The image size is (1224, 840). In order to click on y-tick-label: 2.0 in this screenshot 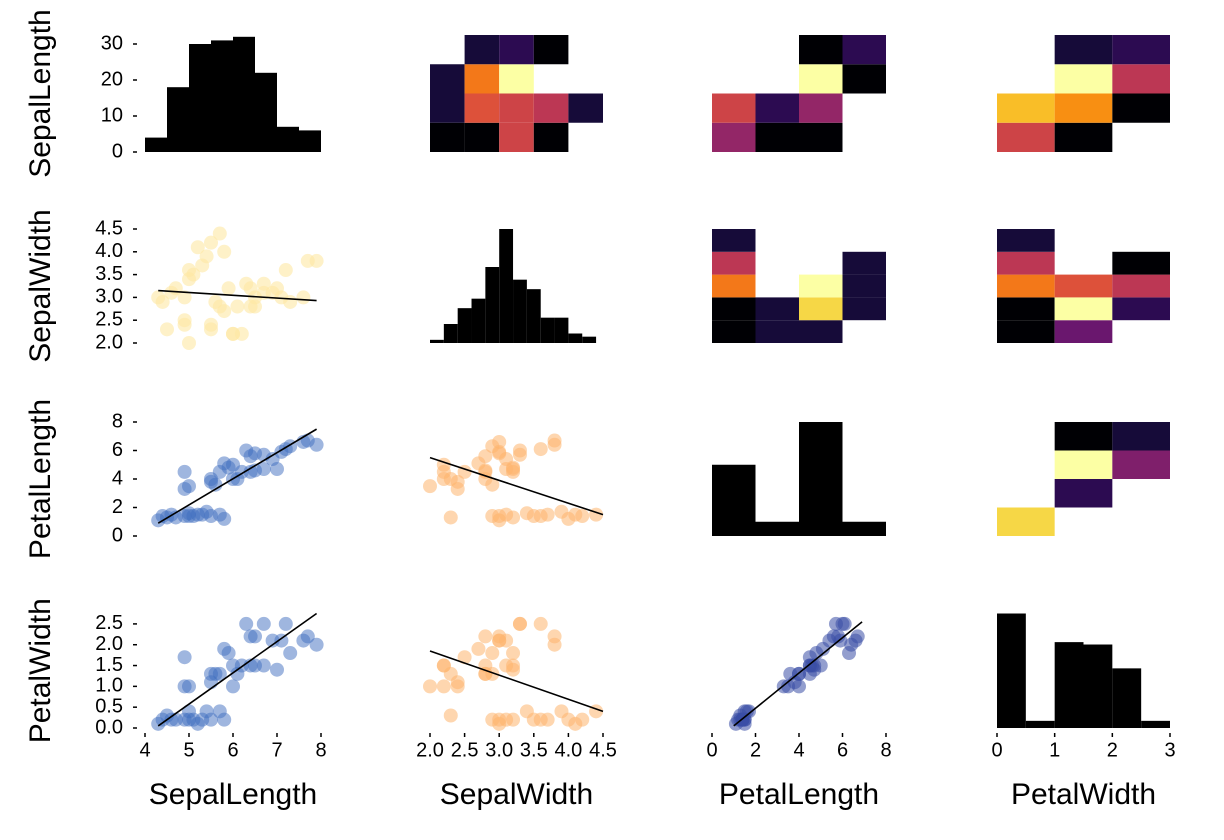, I will do `click(109, 342)`.